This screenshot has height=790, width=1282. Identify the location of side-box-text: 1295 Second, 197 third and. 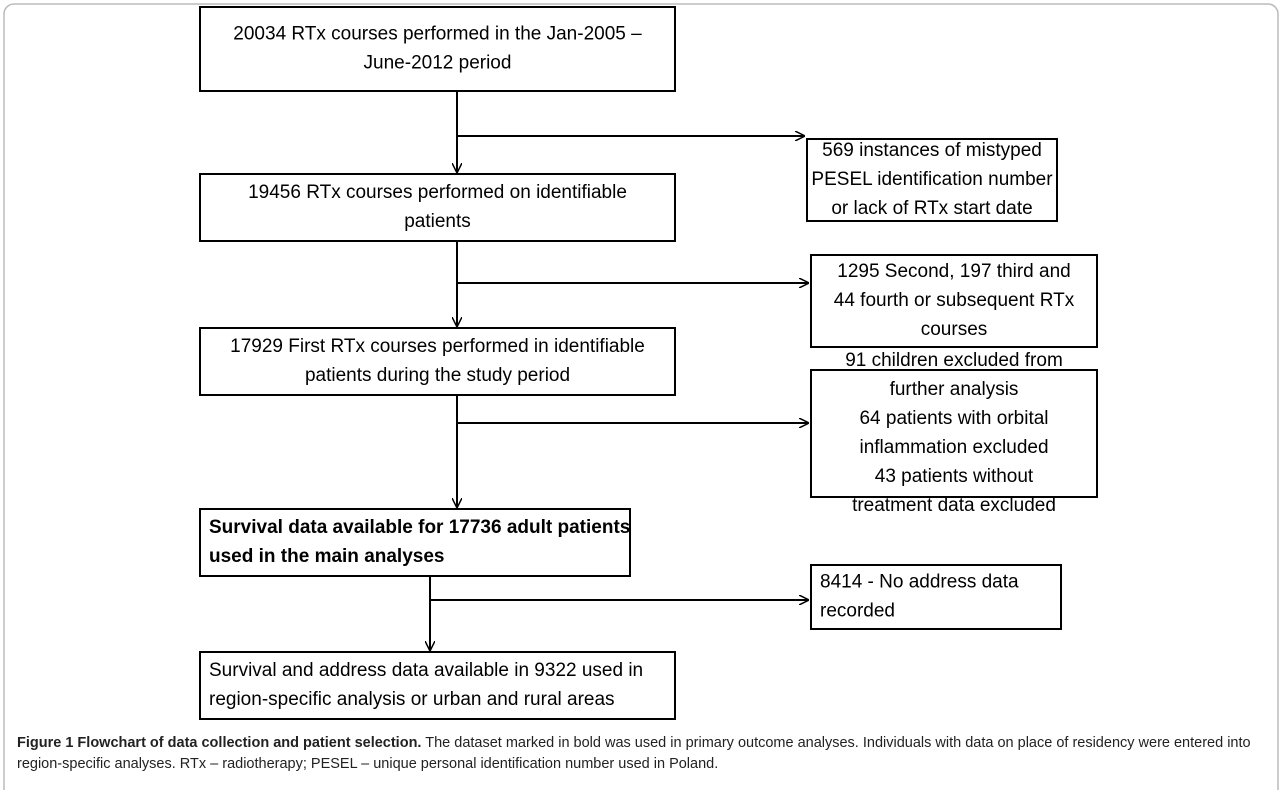
(953, 271).